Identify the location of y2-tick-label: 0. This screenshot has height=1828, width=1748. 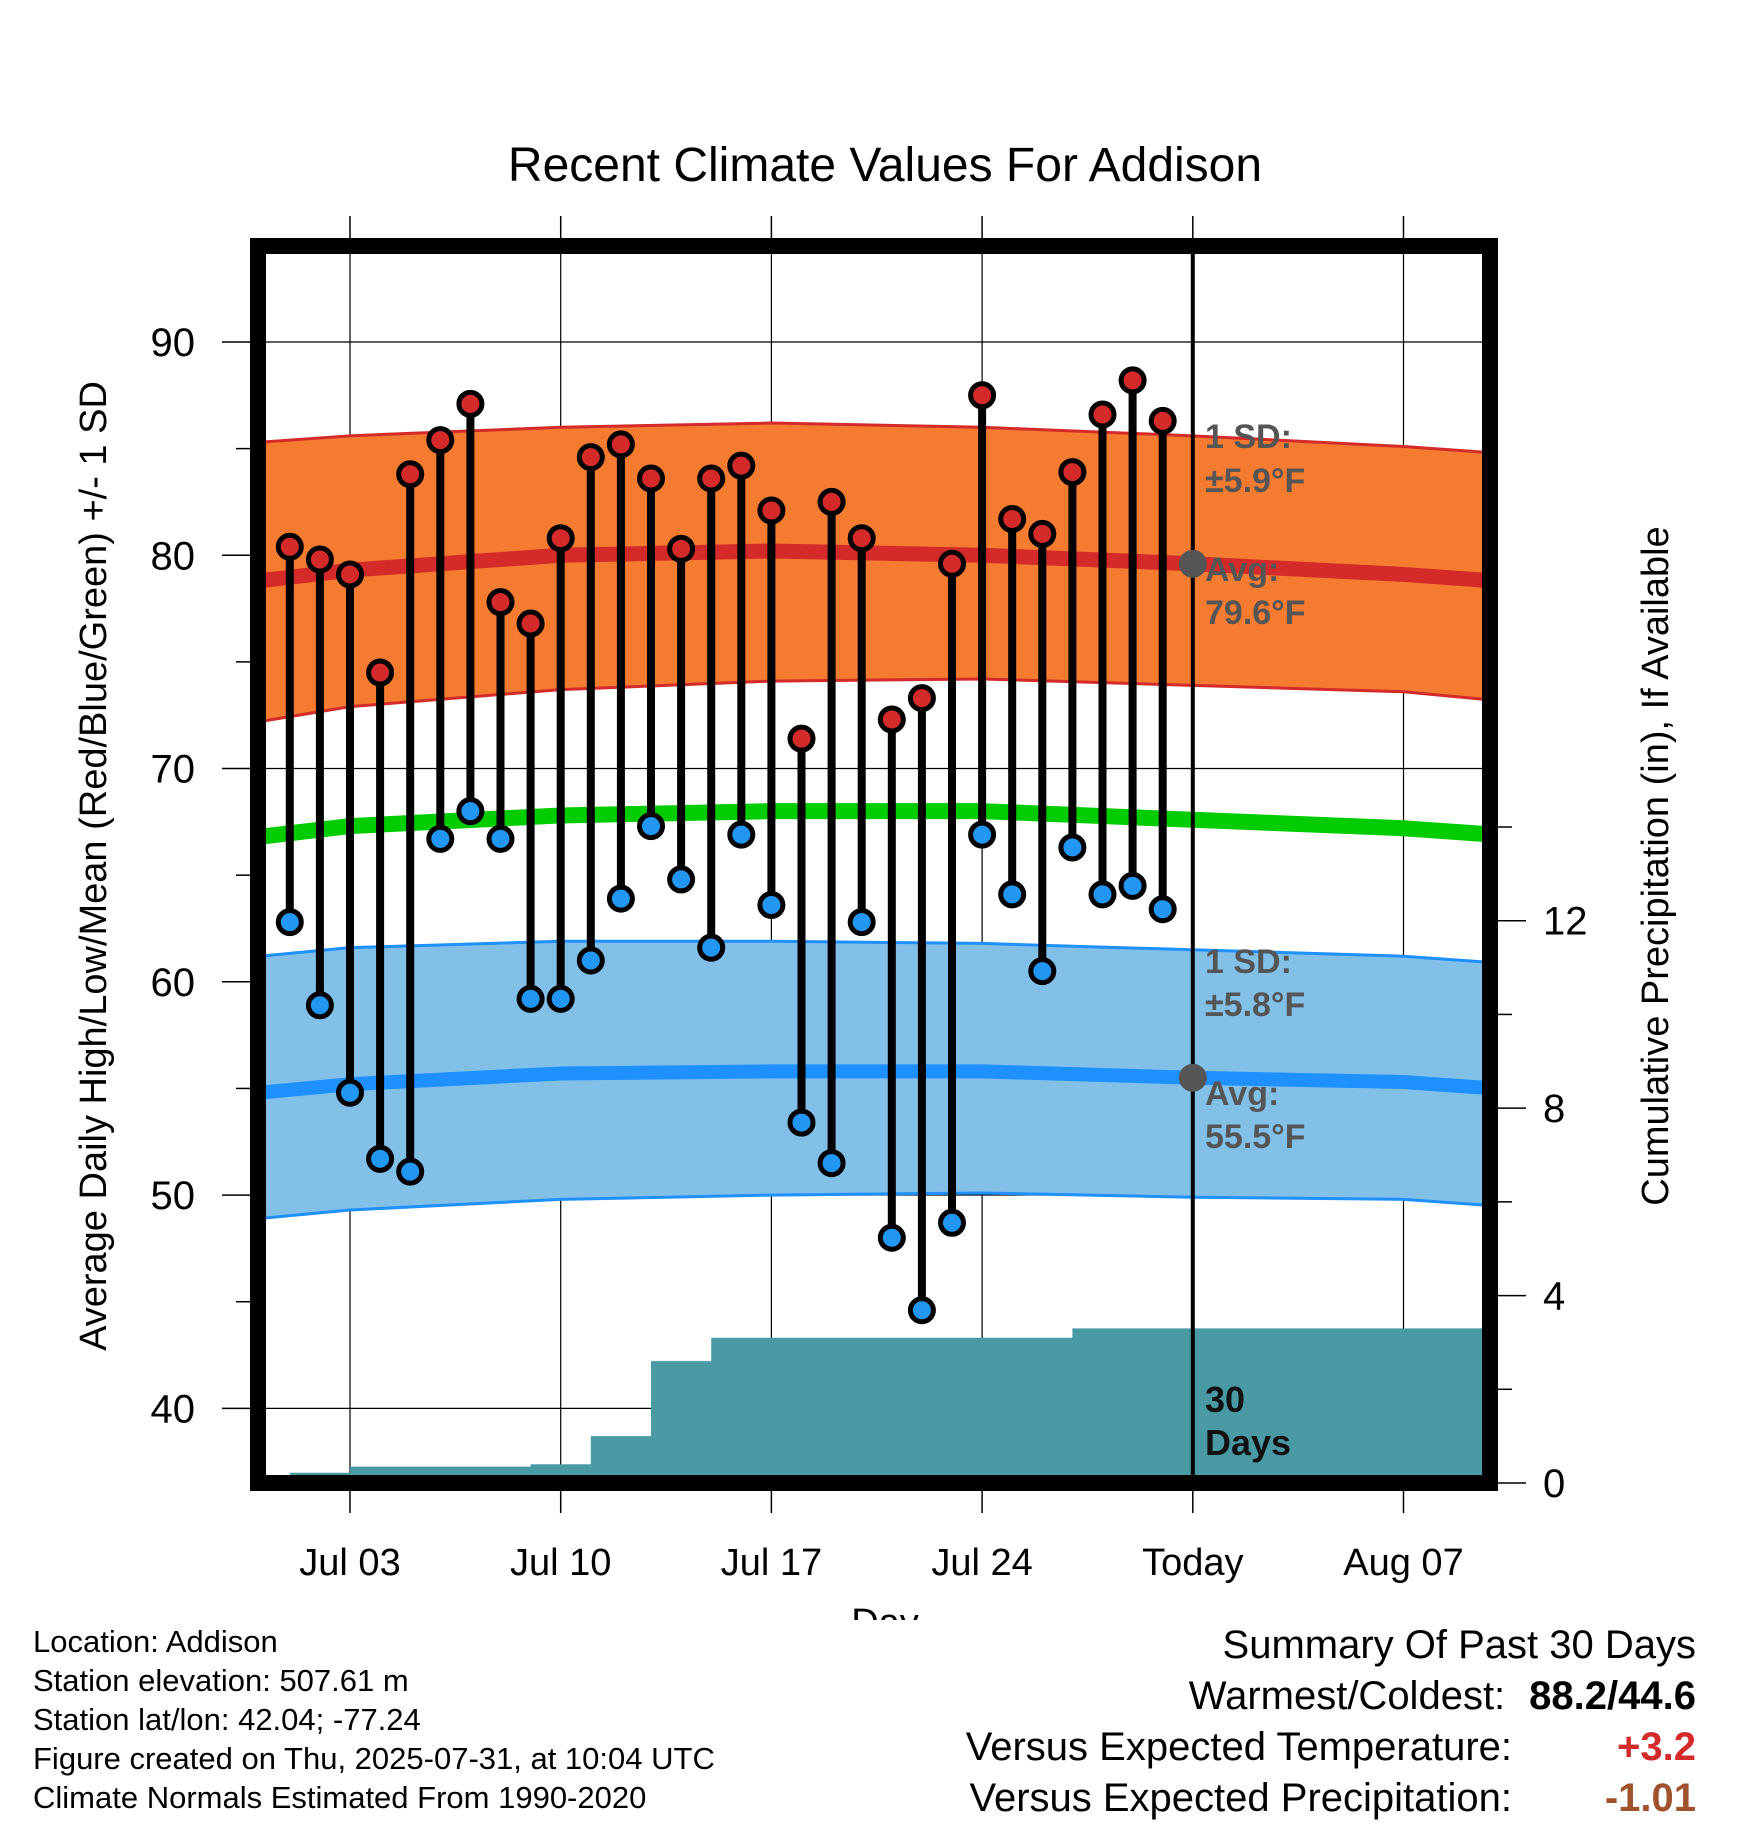
(1554, 1484).